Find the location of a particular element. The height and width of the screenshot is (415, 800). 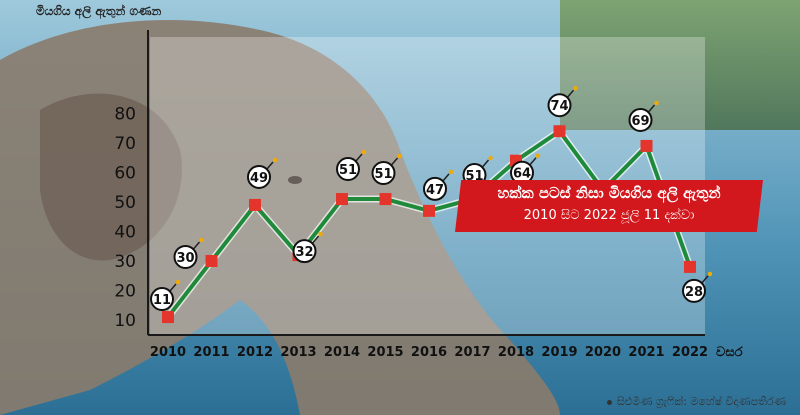

data-label: 69 is located at coordinates (640, 121).